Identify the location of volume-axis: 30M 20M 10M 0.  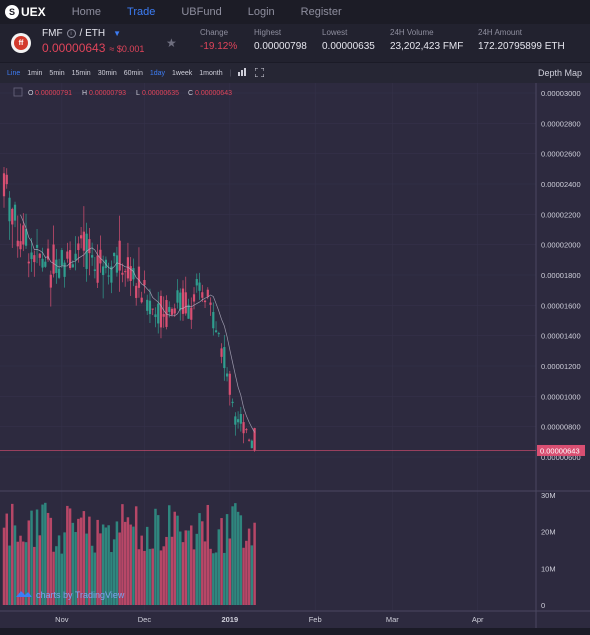
(548, 550).